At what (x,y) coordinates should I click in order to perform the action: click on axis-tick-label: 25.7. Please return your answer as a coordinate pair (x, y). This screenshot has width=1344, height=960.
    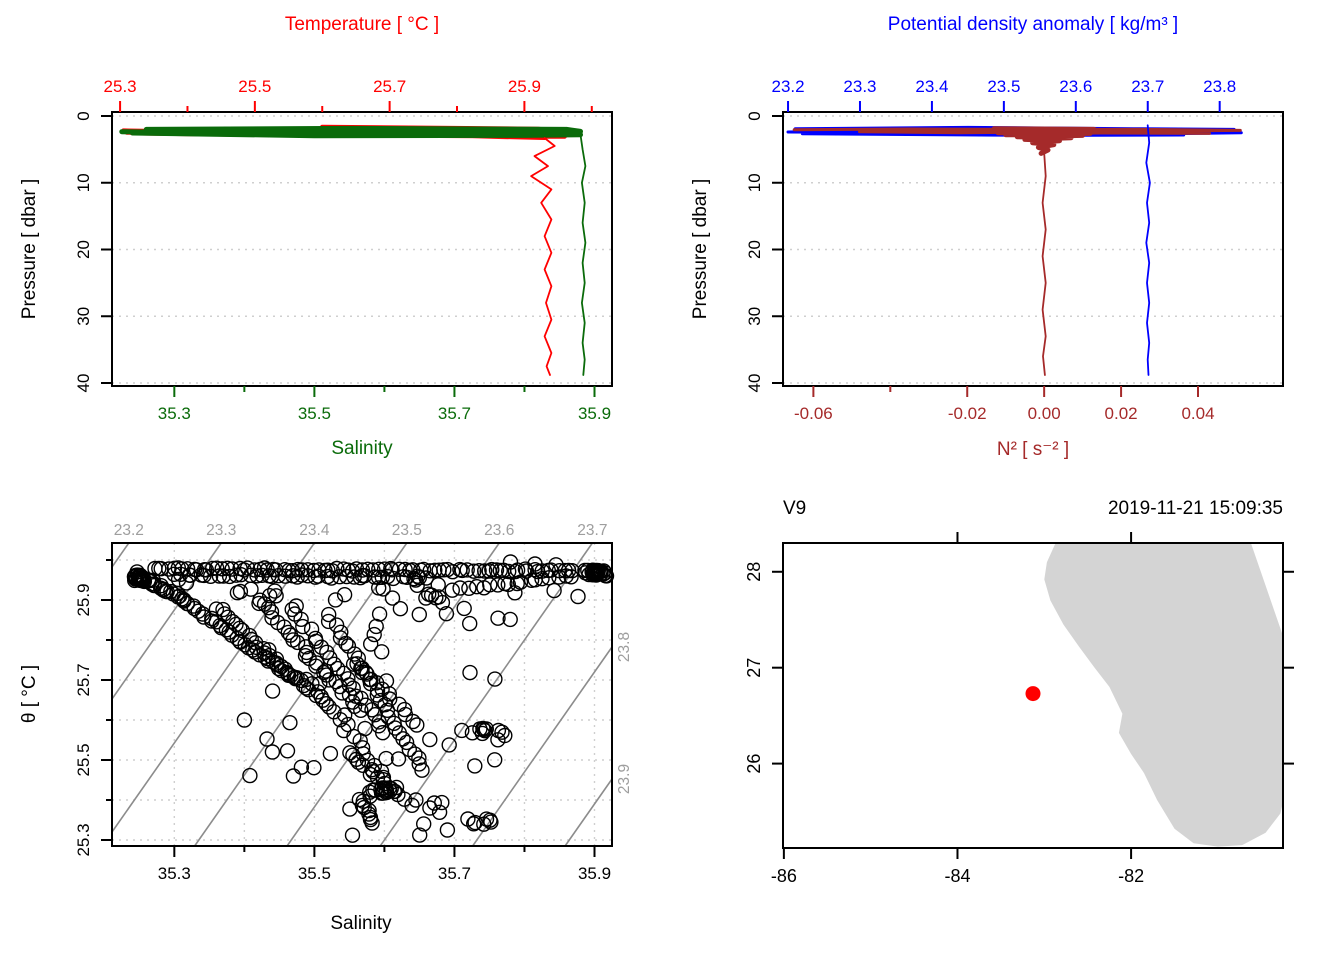
    Looking at the image, I should click on (83, 679).